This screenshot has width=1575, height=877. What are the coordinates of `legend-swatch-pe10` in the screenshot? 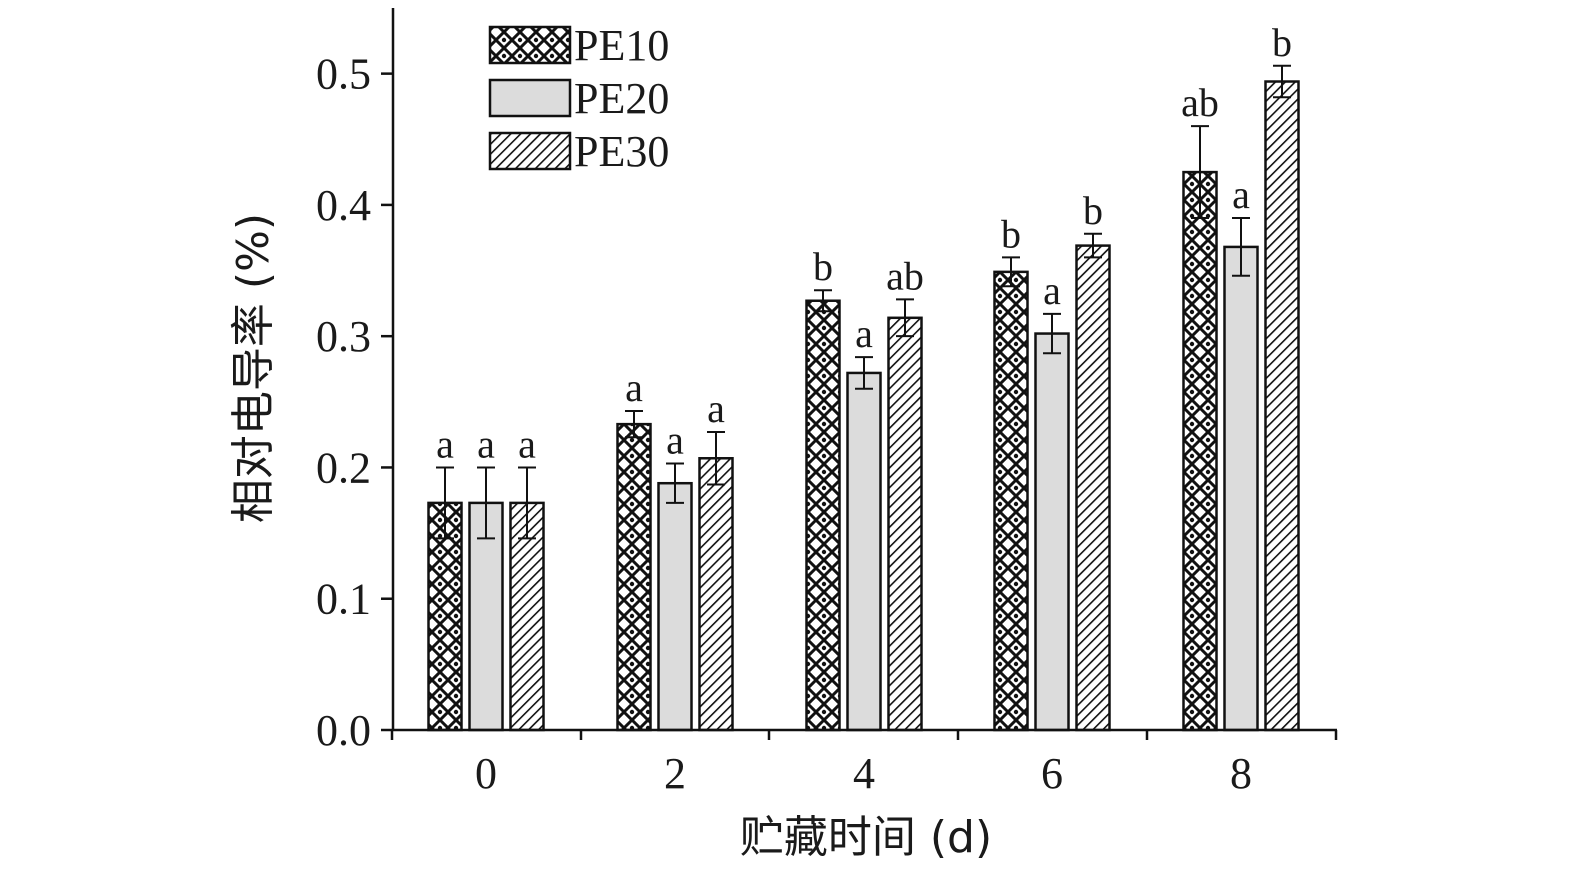 It's located at (530, 45).